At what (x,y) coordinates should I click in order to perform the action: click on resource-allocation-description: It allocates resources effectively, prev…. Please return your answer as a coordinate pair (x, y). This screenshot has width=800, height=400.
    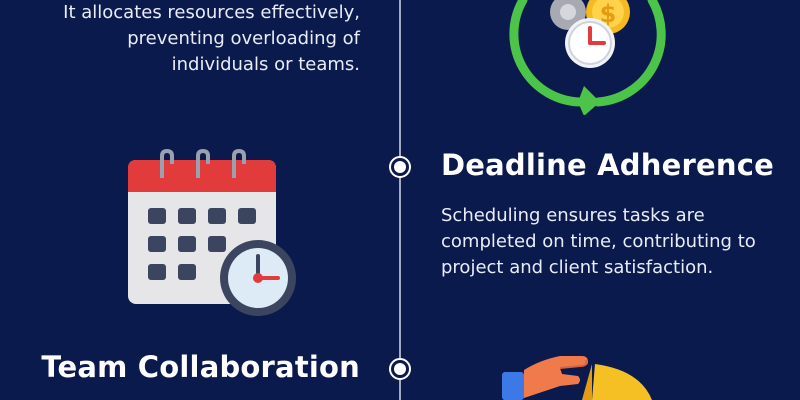
    Looking at the image, I should click on (200, 39).